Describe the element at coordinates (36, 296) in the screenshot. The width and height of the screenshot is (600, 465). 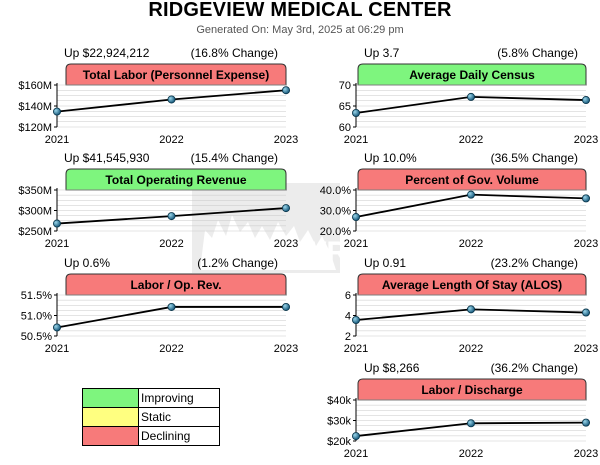
I see `y-tick-label: 51.5%` at that location.